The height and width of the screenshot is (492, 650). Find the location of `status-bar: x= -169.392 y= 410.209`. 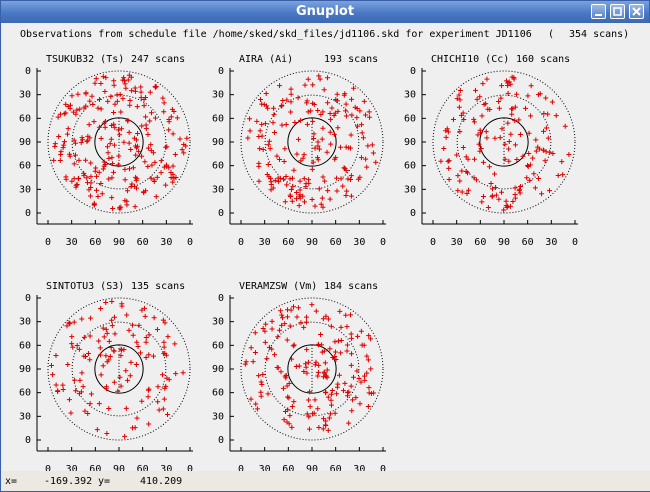

status-bar: x= -169.392 y= 410.209 is located at coordinates (326, 481).